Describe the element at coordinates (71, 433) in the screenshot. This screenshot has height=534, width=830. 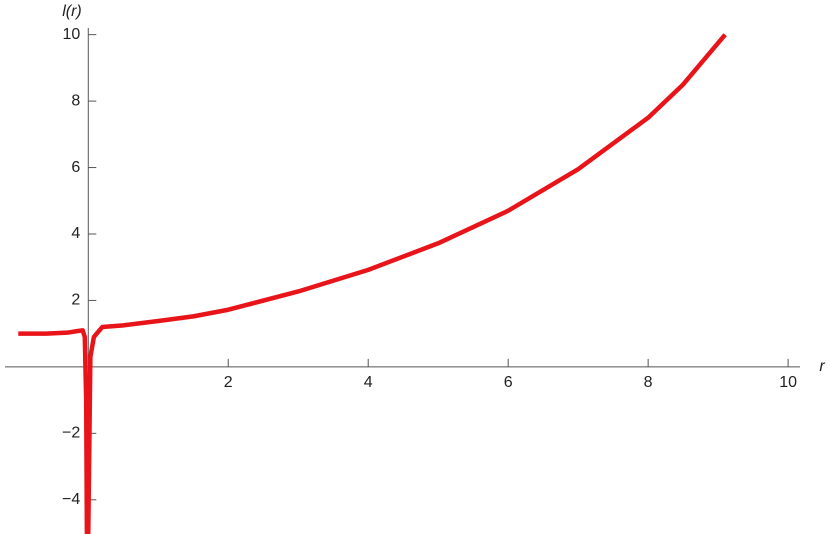
I see `y-tick-label: −2` at that location.